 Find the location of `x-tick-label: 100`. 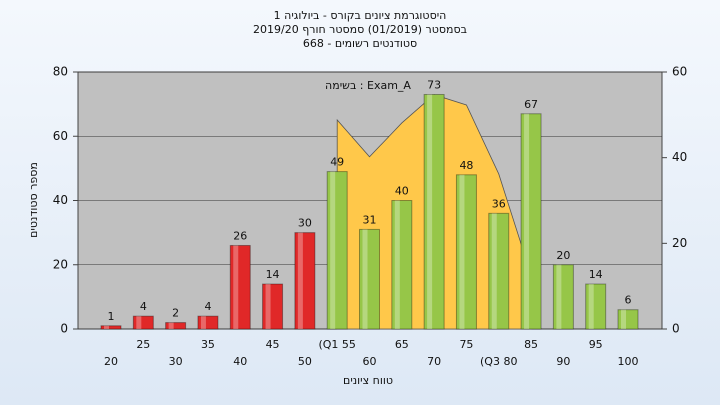

x-tick-label: 100 is located at coordinates (628, 361).